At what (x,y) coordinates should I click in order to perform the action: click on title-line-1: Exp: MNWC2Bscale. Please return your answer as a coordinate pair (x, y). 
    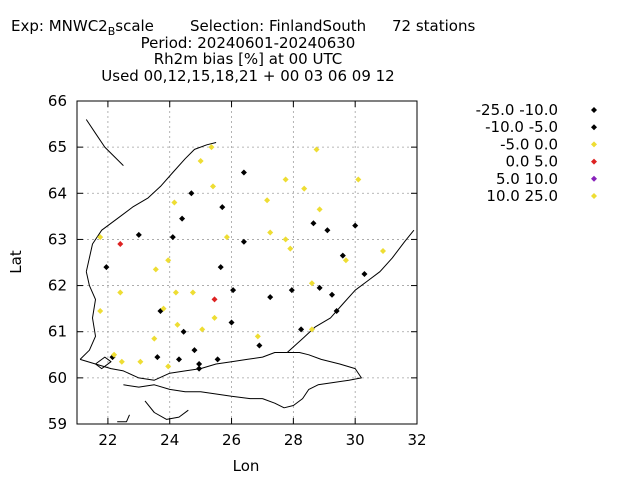
    Looking at the image, I should click on (82, 27).